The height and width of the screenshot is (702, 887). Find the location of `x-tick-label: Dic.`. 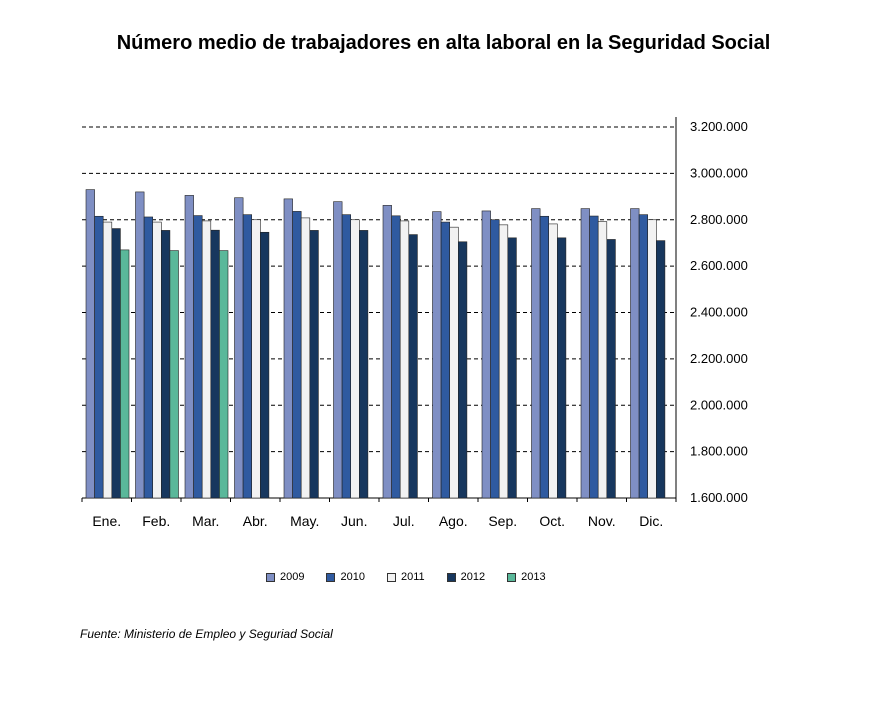

x-tick-label: Dic. is located at coordinates (651, 521).